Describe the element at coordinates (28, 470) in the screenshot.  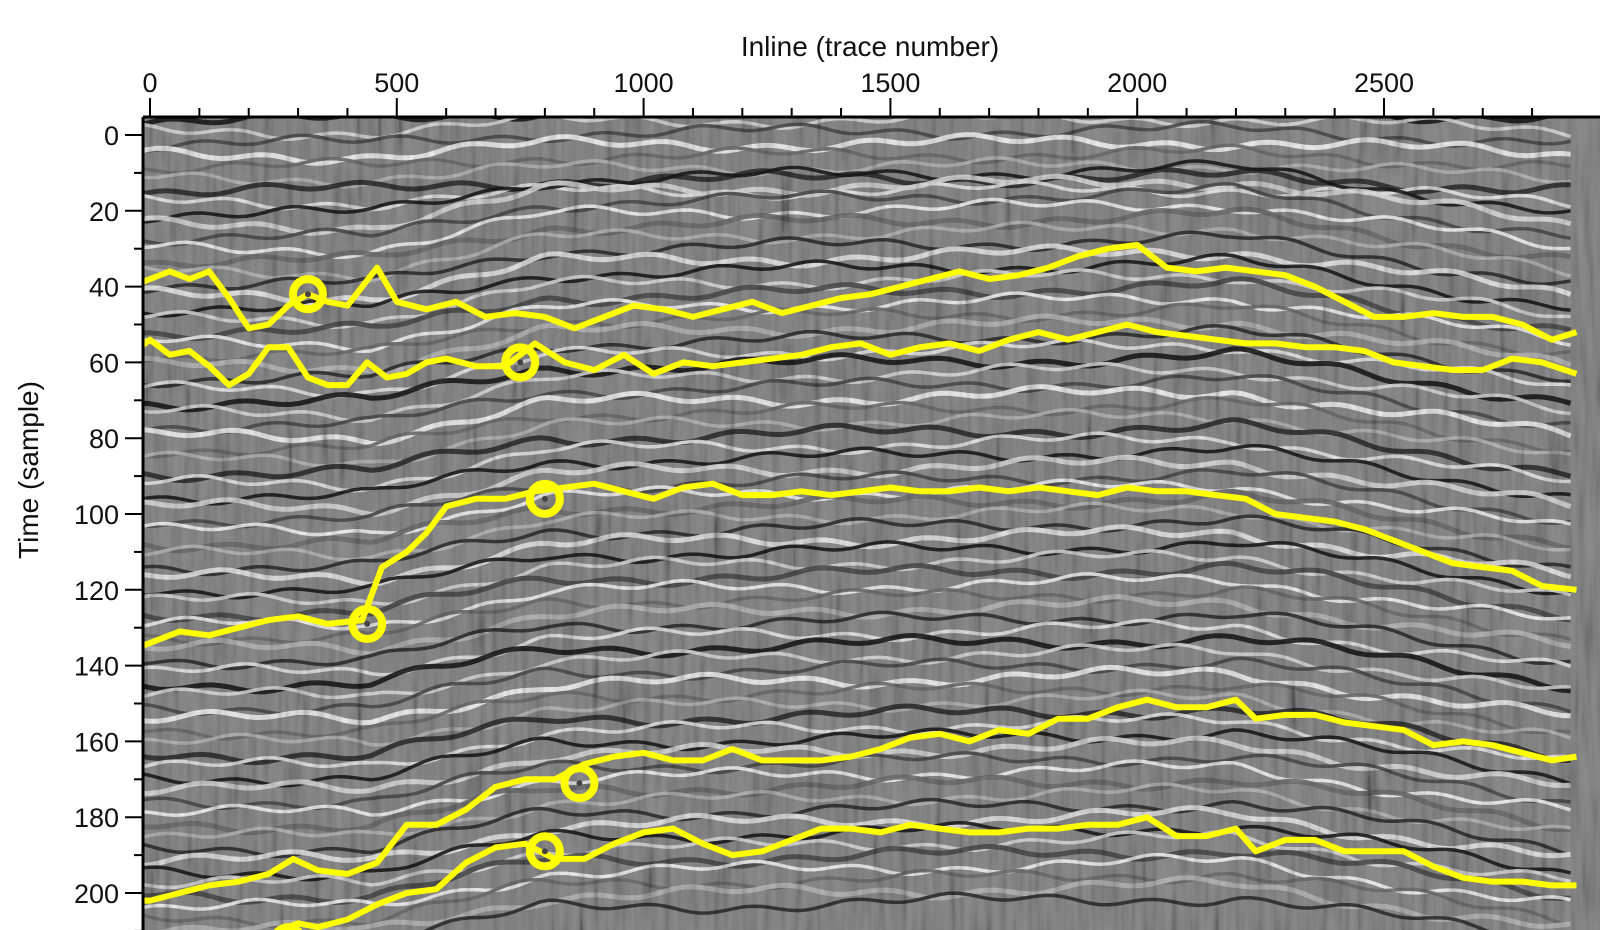
I see `y-axis-title: Time (sample)` at that location.